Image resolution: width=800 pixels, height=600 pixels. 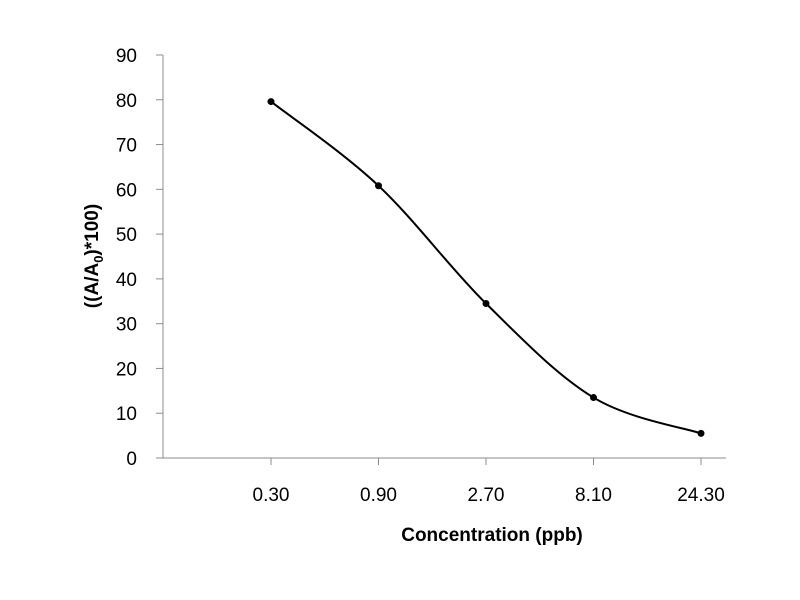 What do you see at coordinates (98, 259) in the screenshot?
I see `y-axis-title-subscript: 0` at bounding box center [98, 259].